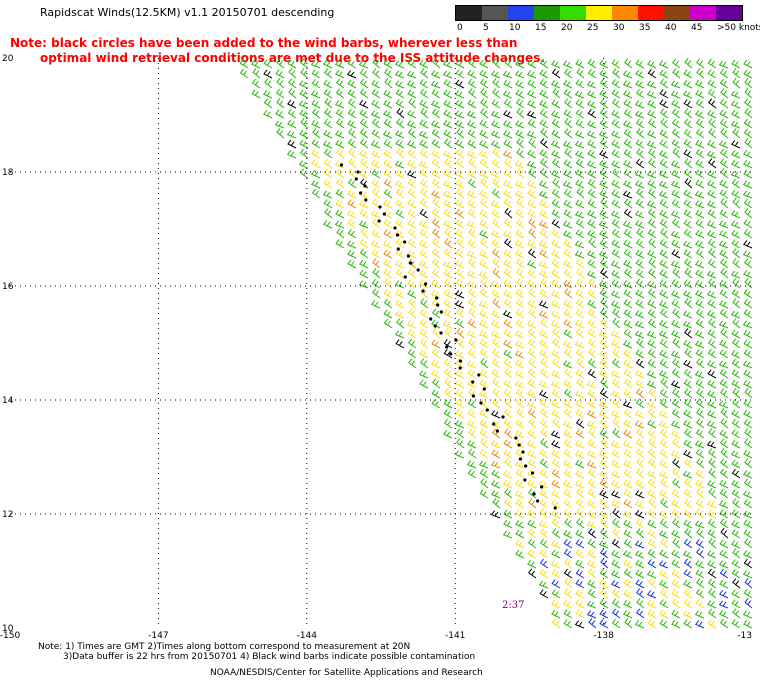 This screenshot has width=760, height=688. What do you see at coordinates (703, 13) in the screenshot?
I see `legend-swatch` at bounding box center [703, 13].